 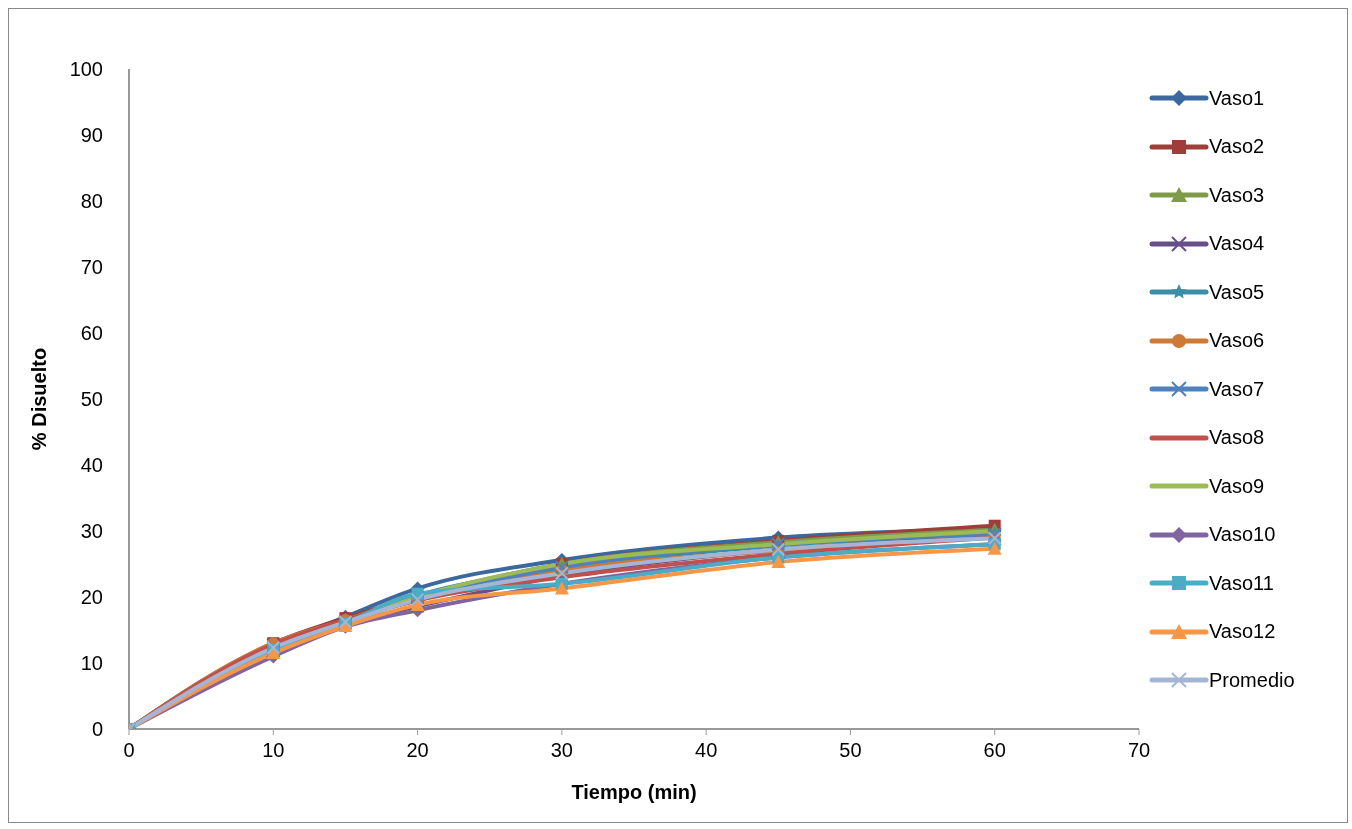 What do you see at coordinates (91, 663) in the screenshot?
I see `y-tick-label: 10` at bounding box center [91, 663].